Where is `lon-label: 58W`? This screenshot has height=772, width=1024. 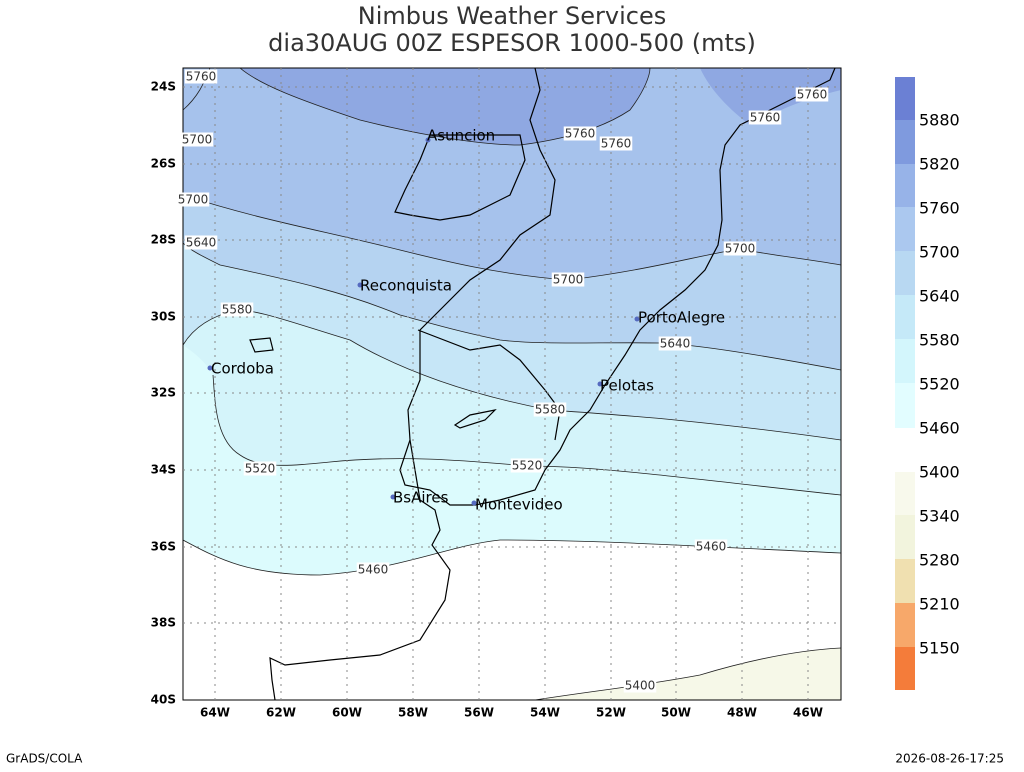
lon-label: 58W is located at coordinates (413, 713).